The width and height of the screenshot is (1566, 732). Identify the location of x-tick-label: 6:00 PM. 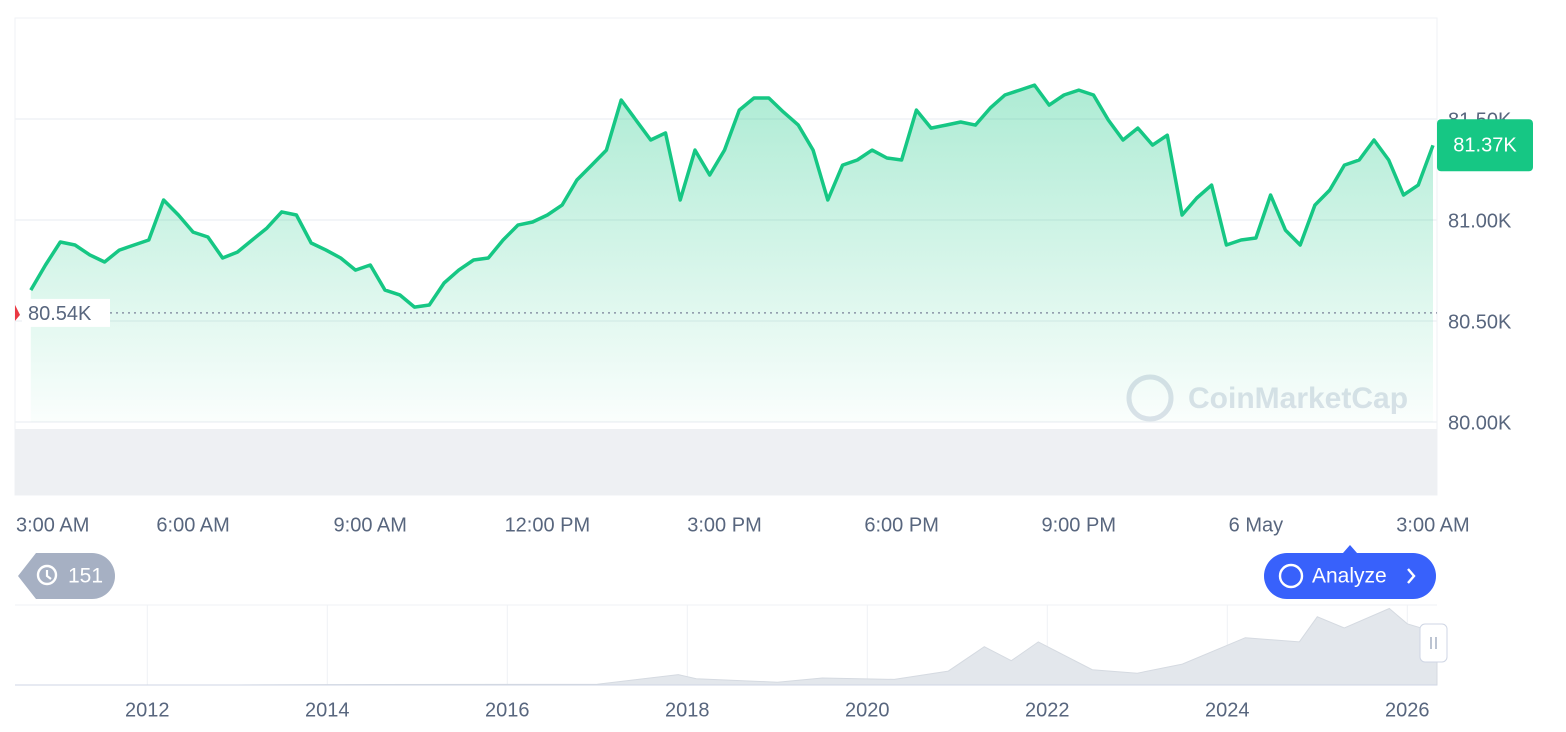
(901, 525).